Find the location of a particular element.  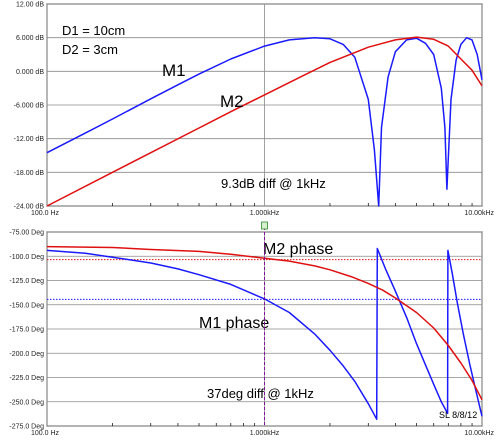

magnitude-y-tick-label: 6.000 dB is located at coordinates (30, 38).